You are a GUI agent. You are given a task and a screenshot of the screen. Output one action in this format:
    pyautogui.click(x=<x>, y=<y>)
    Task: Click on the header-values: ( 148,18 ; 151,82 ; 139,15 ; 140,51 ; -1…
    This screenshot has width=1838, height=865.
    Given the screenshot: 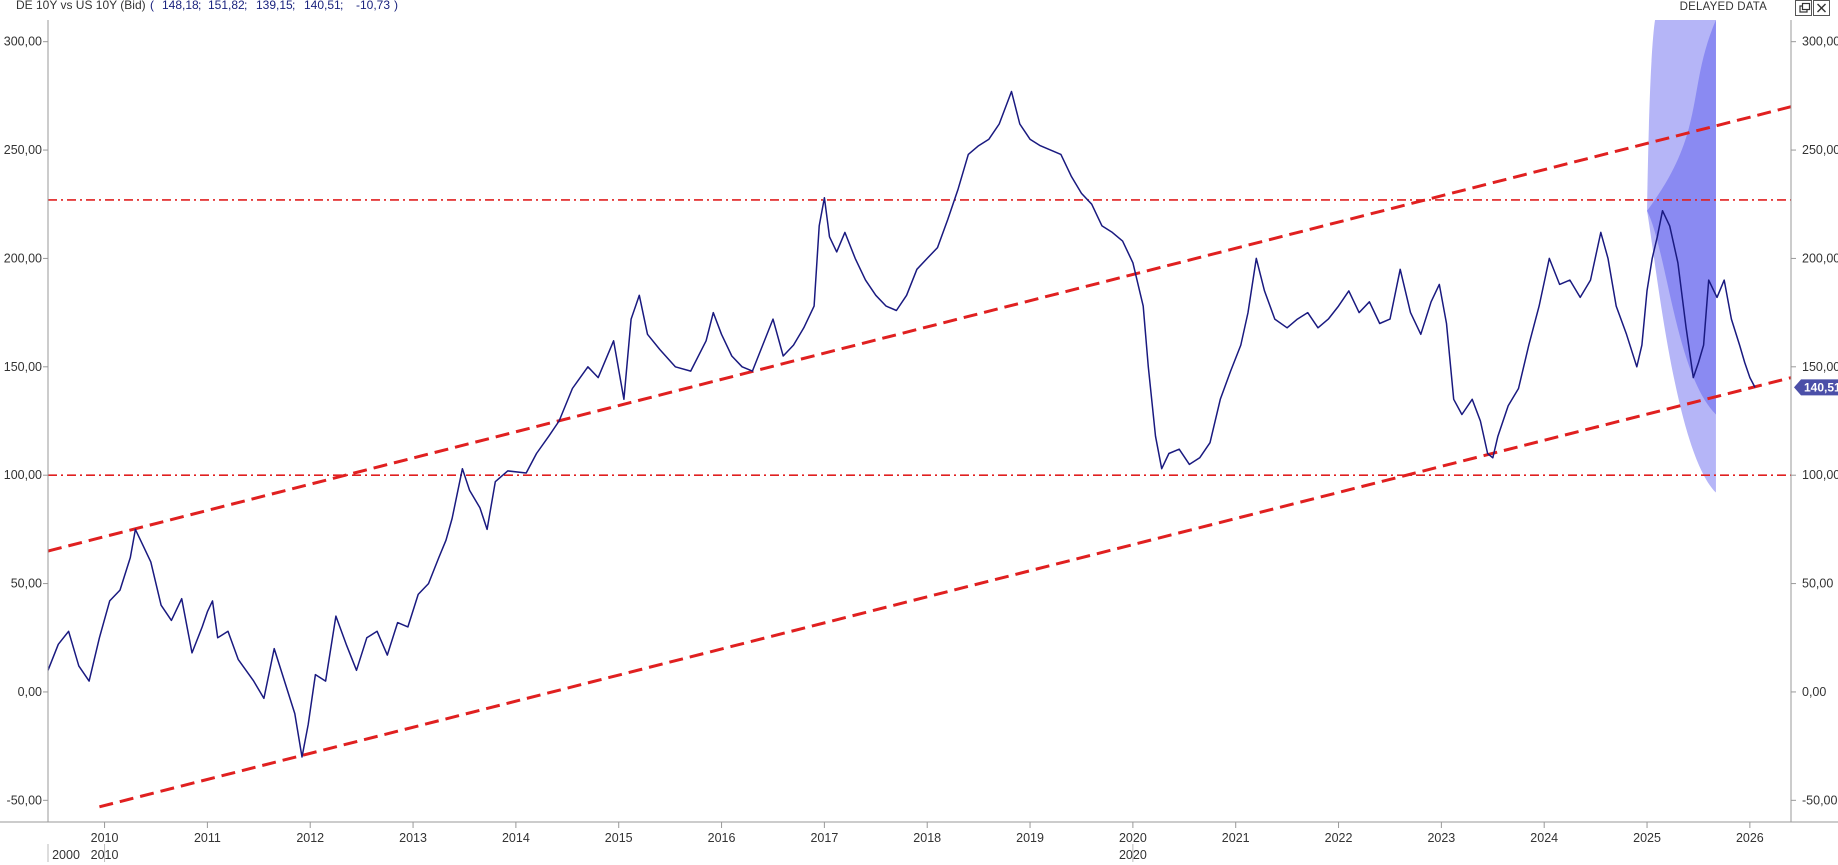 What is the action you would take?
    pyautogui.click(x=274, y=6)
    